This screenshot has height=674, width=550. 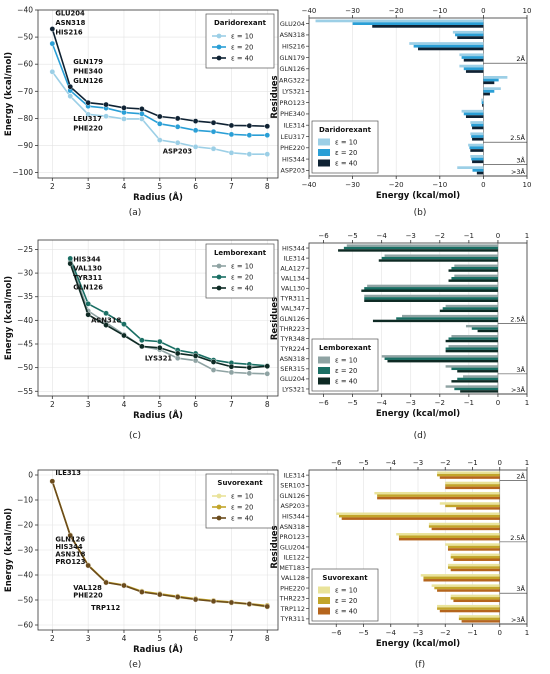 I want to click on x-tick-label-top: 1, so click(x=527, y=463).